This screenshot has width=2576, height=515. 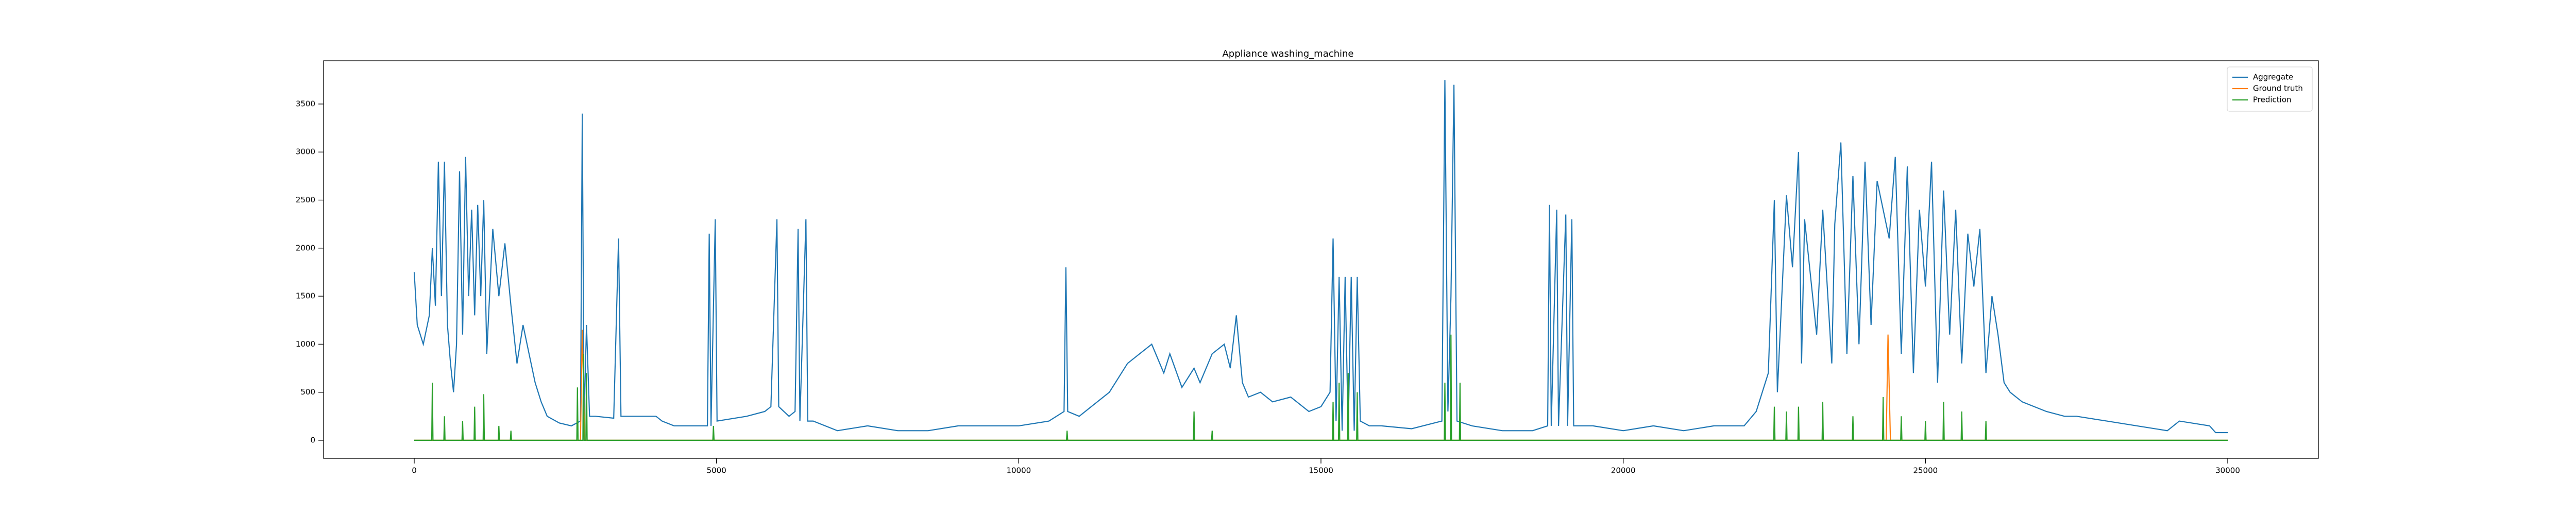 What do you see at coordinates (305, 344) in the screenshot?
I see `y-tick-label: 1000` at bounding box center [305, 344].